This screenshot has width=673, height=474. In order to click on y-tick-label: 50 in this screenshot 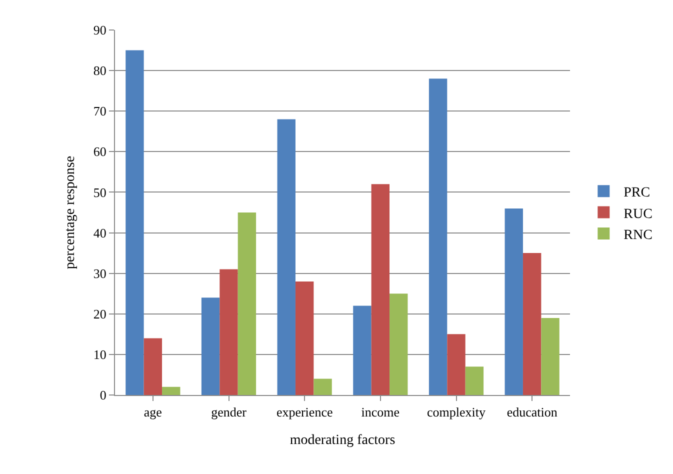, I will do `click(99, 192)`.